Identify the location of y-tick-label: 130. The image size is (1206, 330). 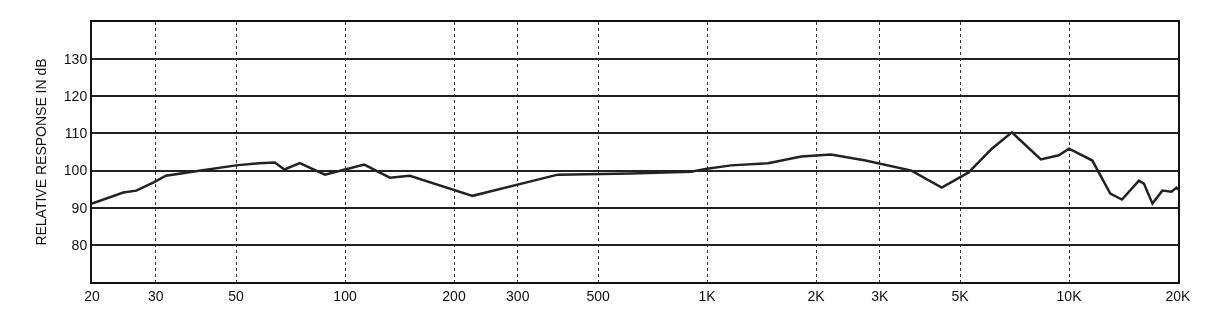
(75, 59).